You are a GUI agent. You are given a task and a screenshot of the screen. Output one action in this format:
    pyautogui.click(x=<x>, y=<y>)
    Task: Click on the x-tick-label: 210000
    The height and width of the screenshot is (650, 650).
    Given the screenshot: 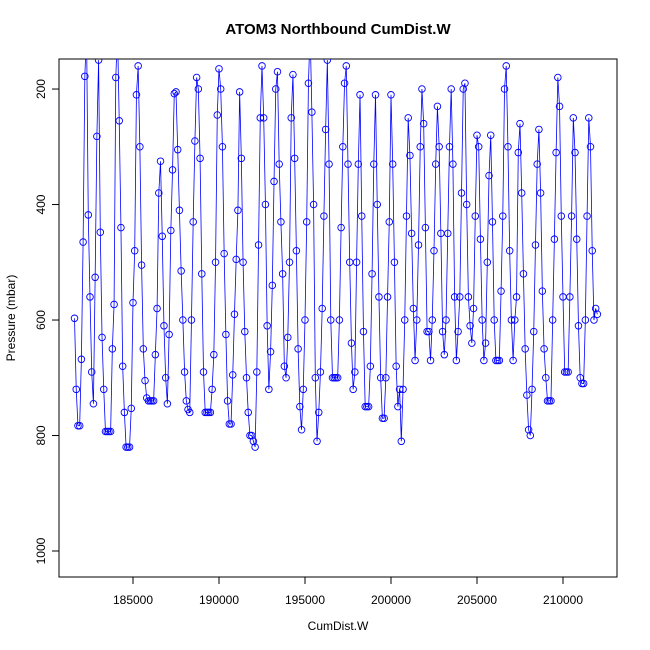 What is the action you would take?
    pyautogui.click(x=563, y=600)
    